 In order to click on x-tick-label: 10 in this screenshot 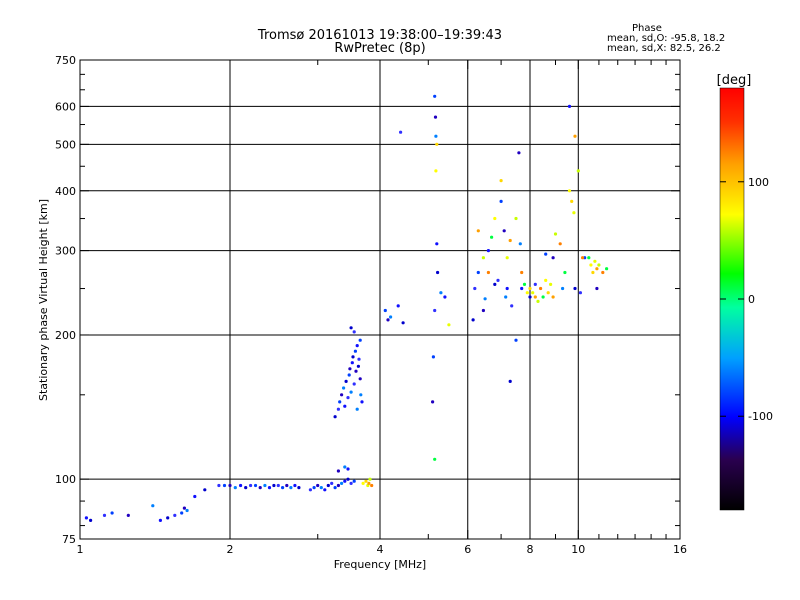, I will do `click(578, 549)`.